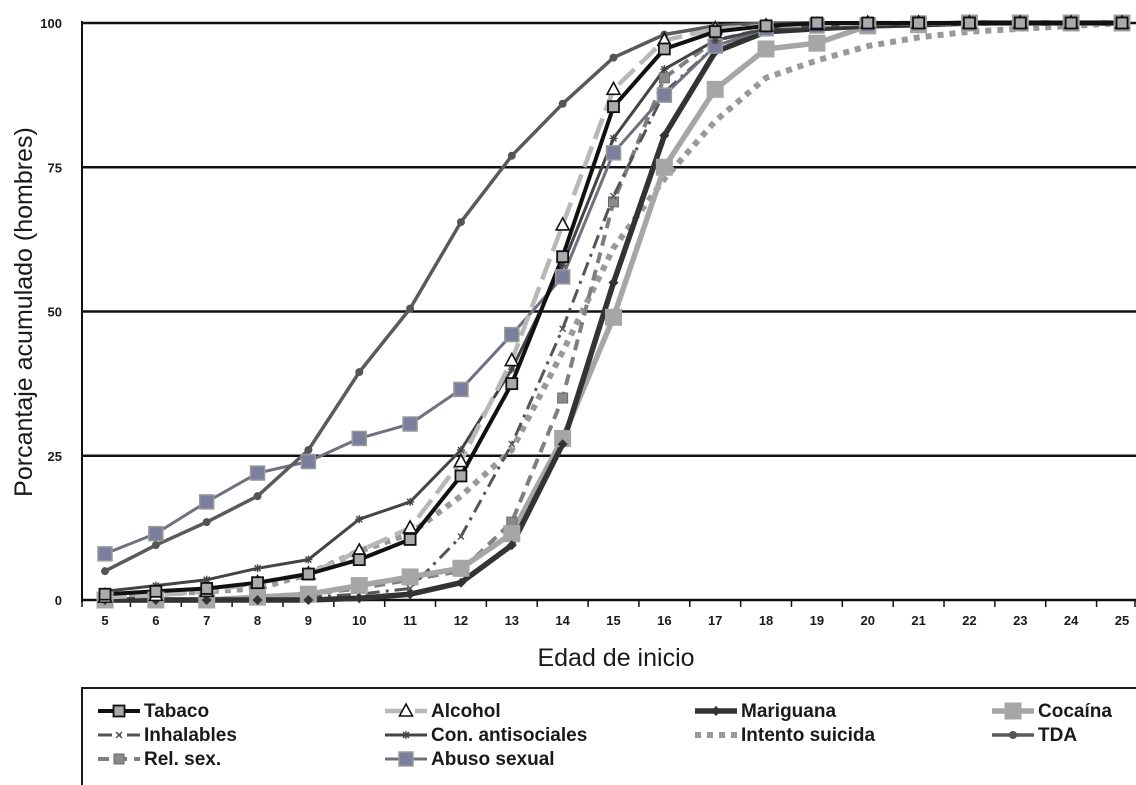  What do you see at coordinates (1071, 620) in the screenshot?
I see `x-tick-label-24: 24` at bounding box center [1071, 620].